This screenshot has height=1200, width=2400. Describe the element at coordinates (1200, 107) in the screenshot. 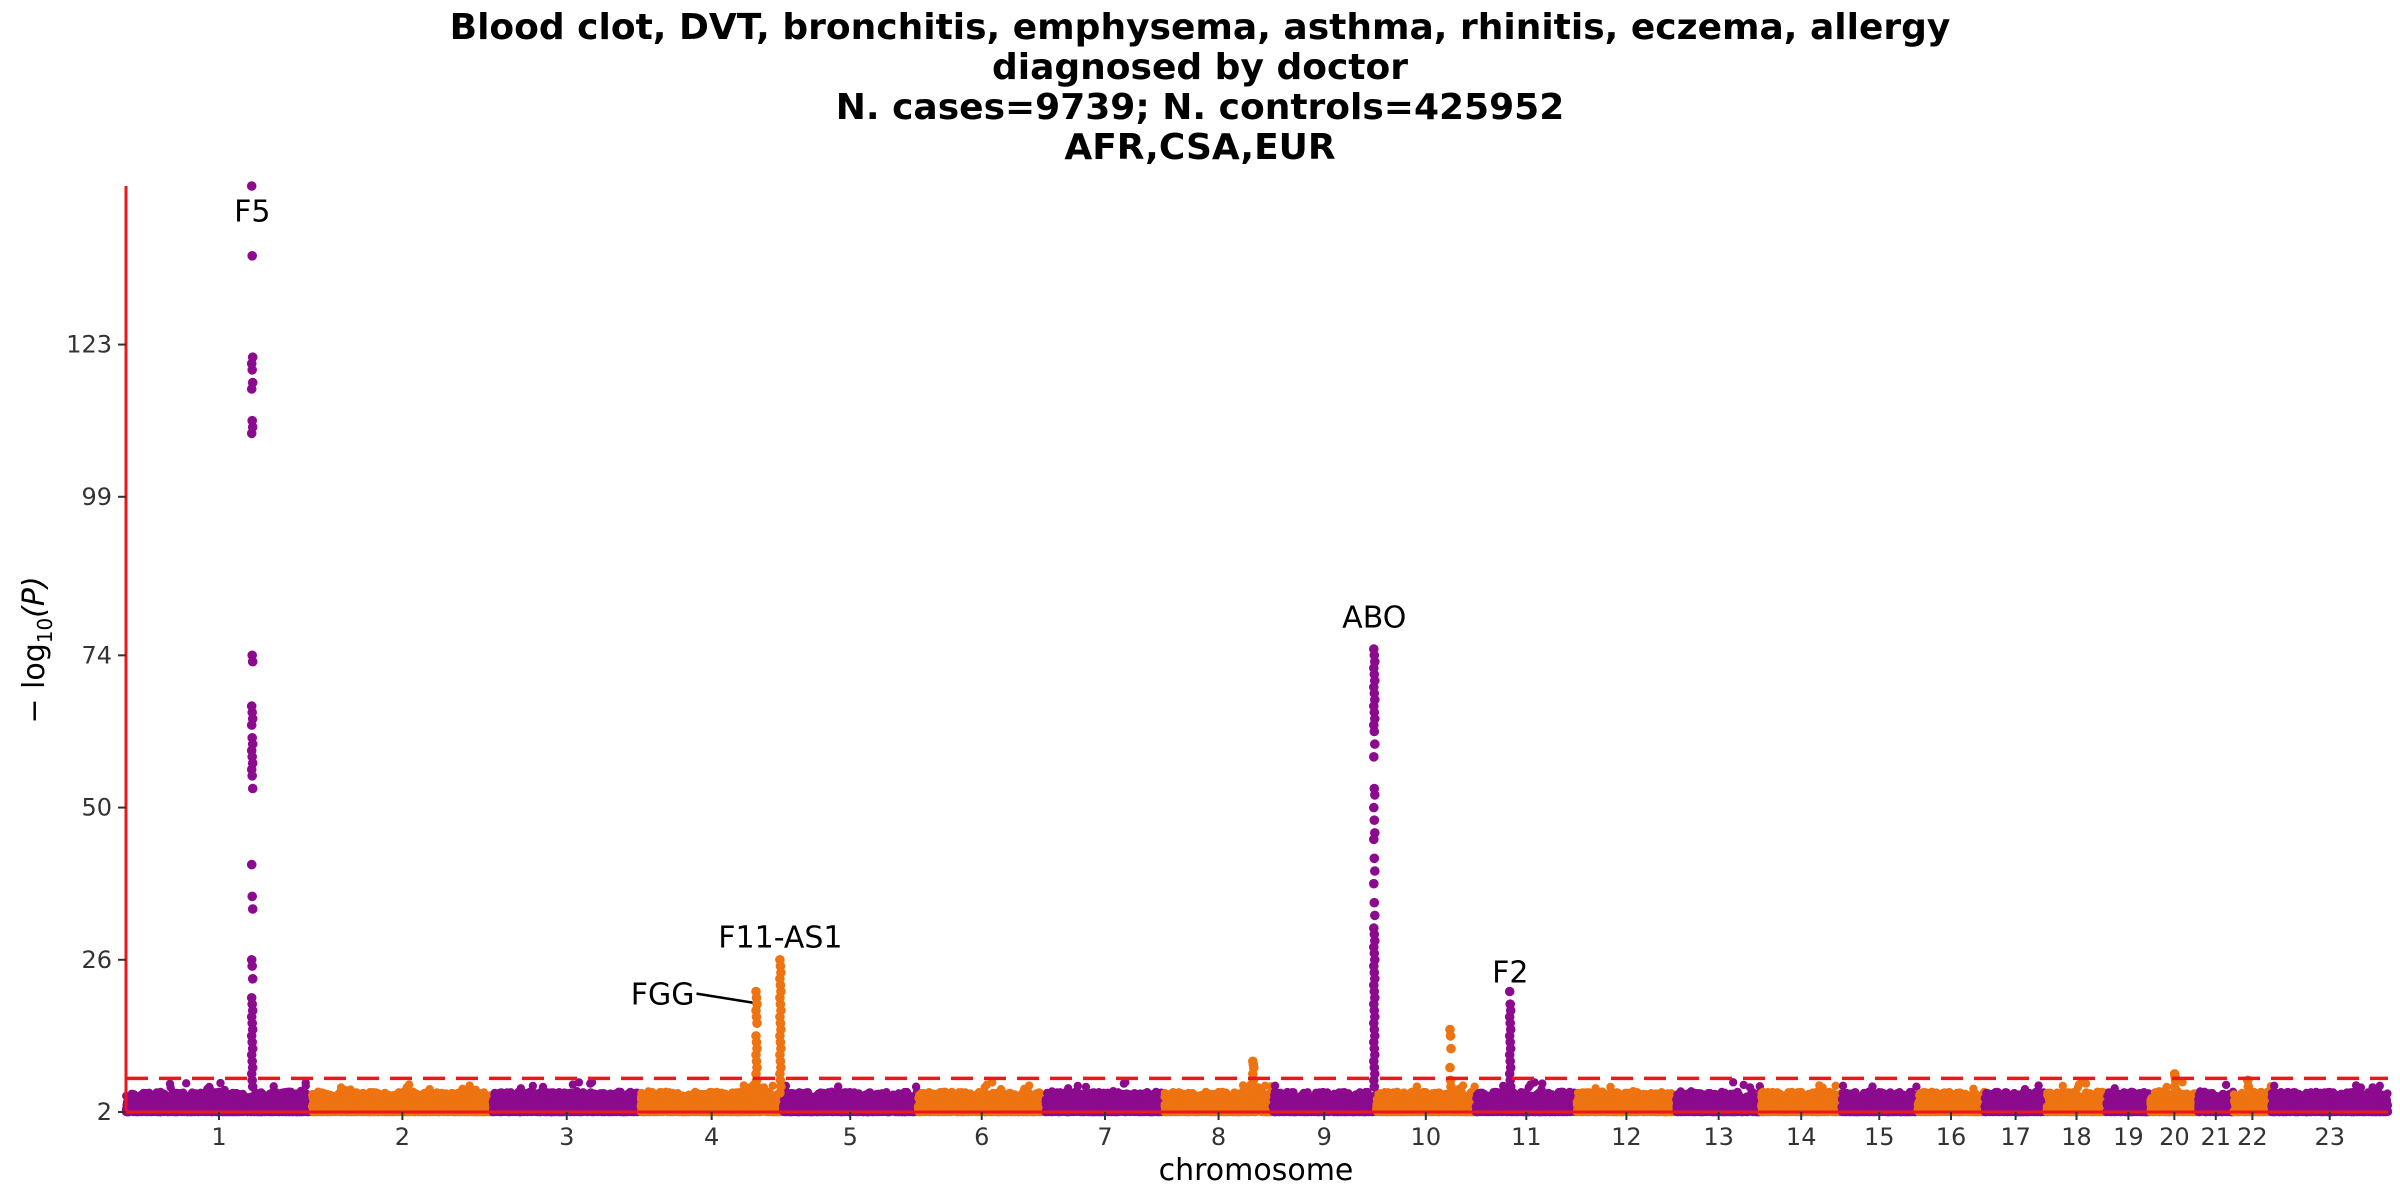

I see `title-line-3: N. cases=9739; N. controls=425952` at that location.